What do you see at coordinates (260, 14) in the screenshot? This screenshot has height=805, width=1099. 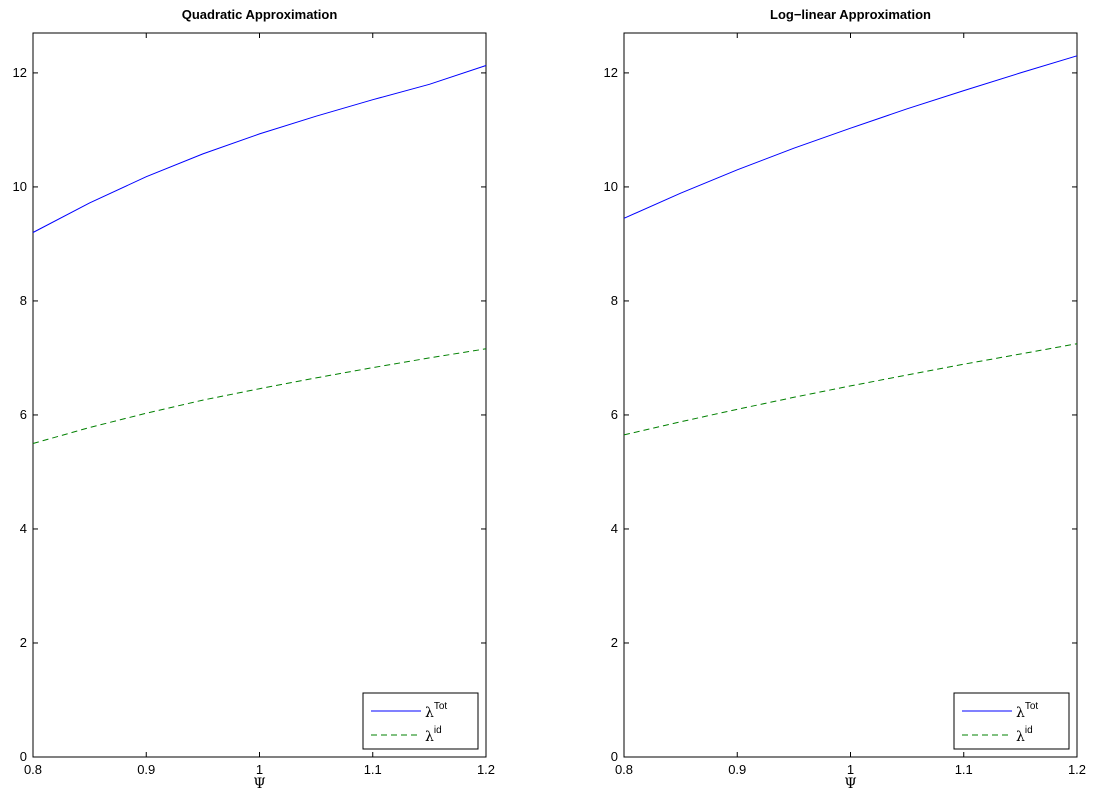 I see `chart-title: Quadratic Approximation` at bounding box center [260, 14].